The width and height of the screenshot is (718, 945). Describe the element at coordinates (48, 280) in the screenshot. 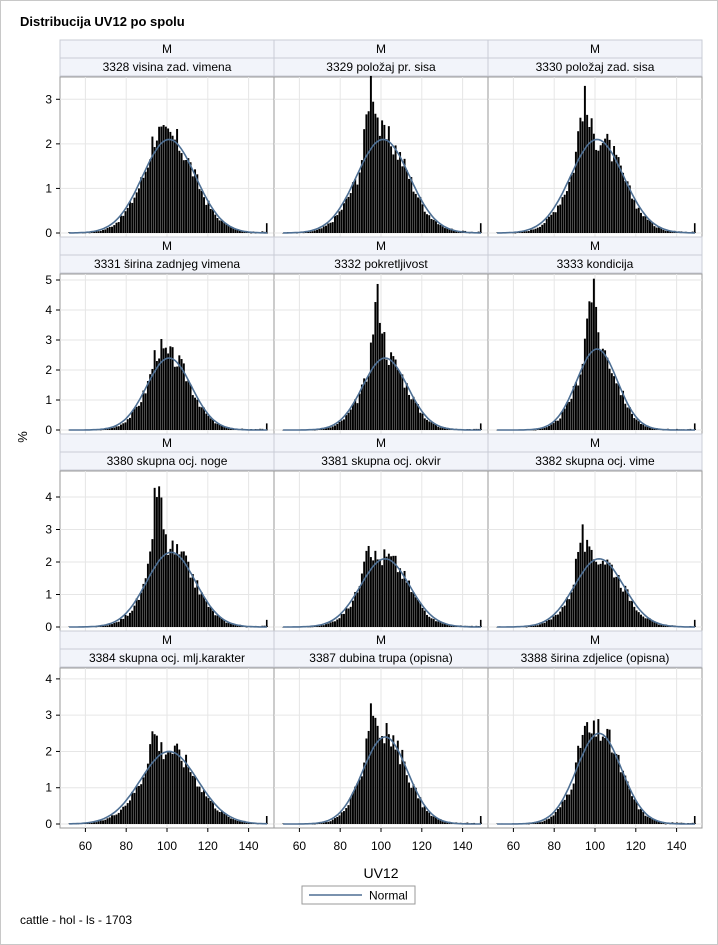

I see `y-tick-label: 5` at that location.